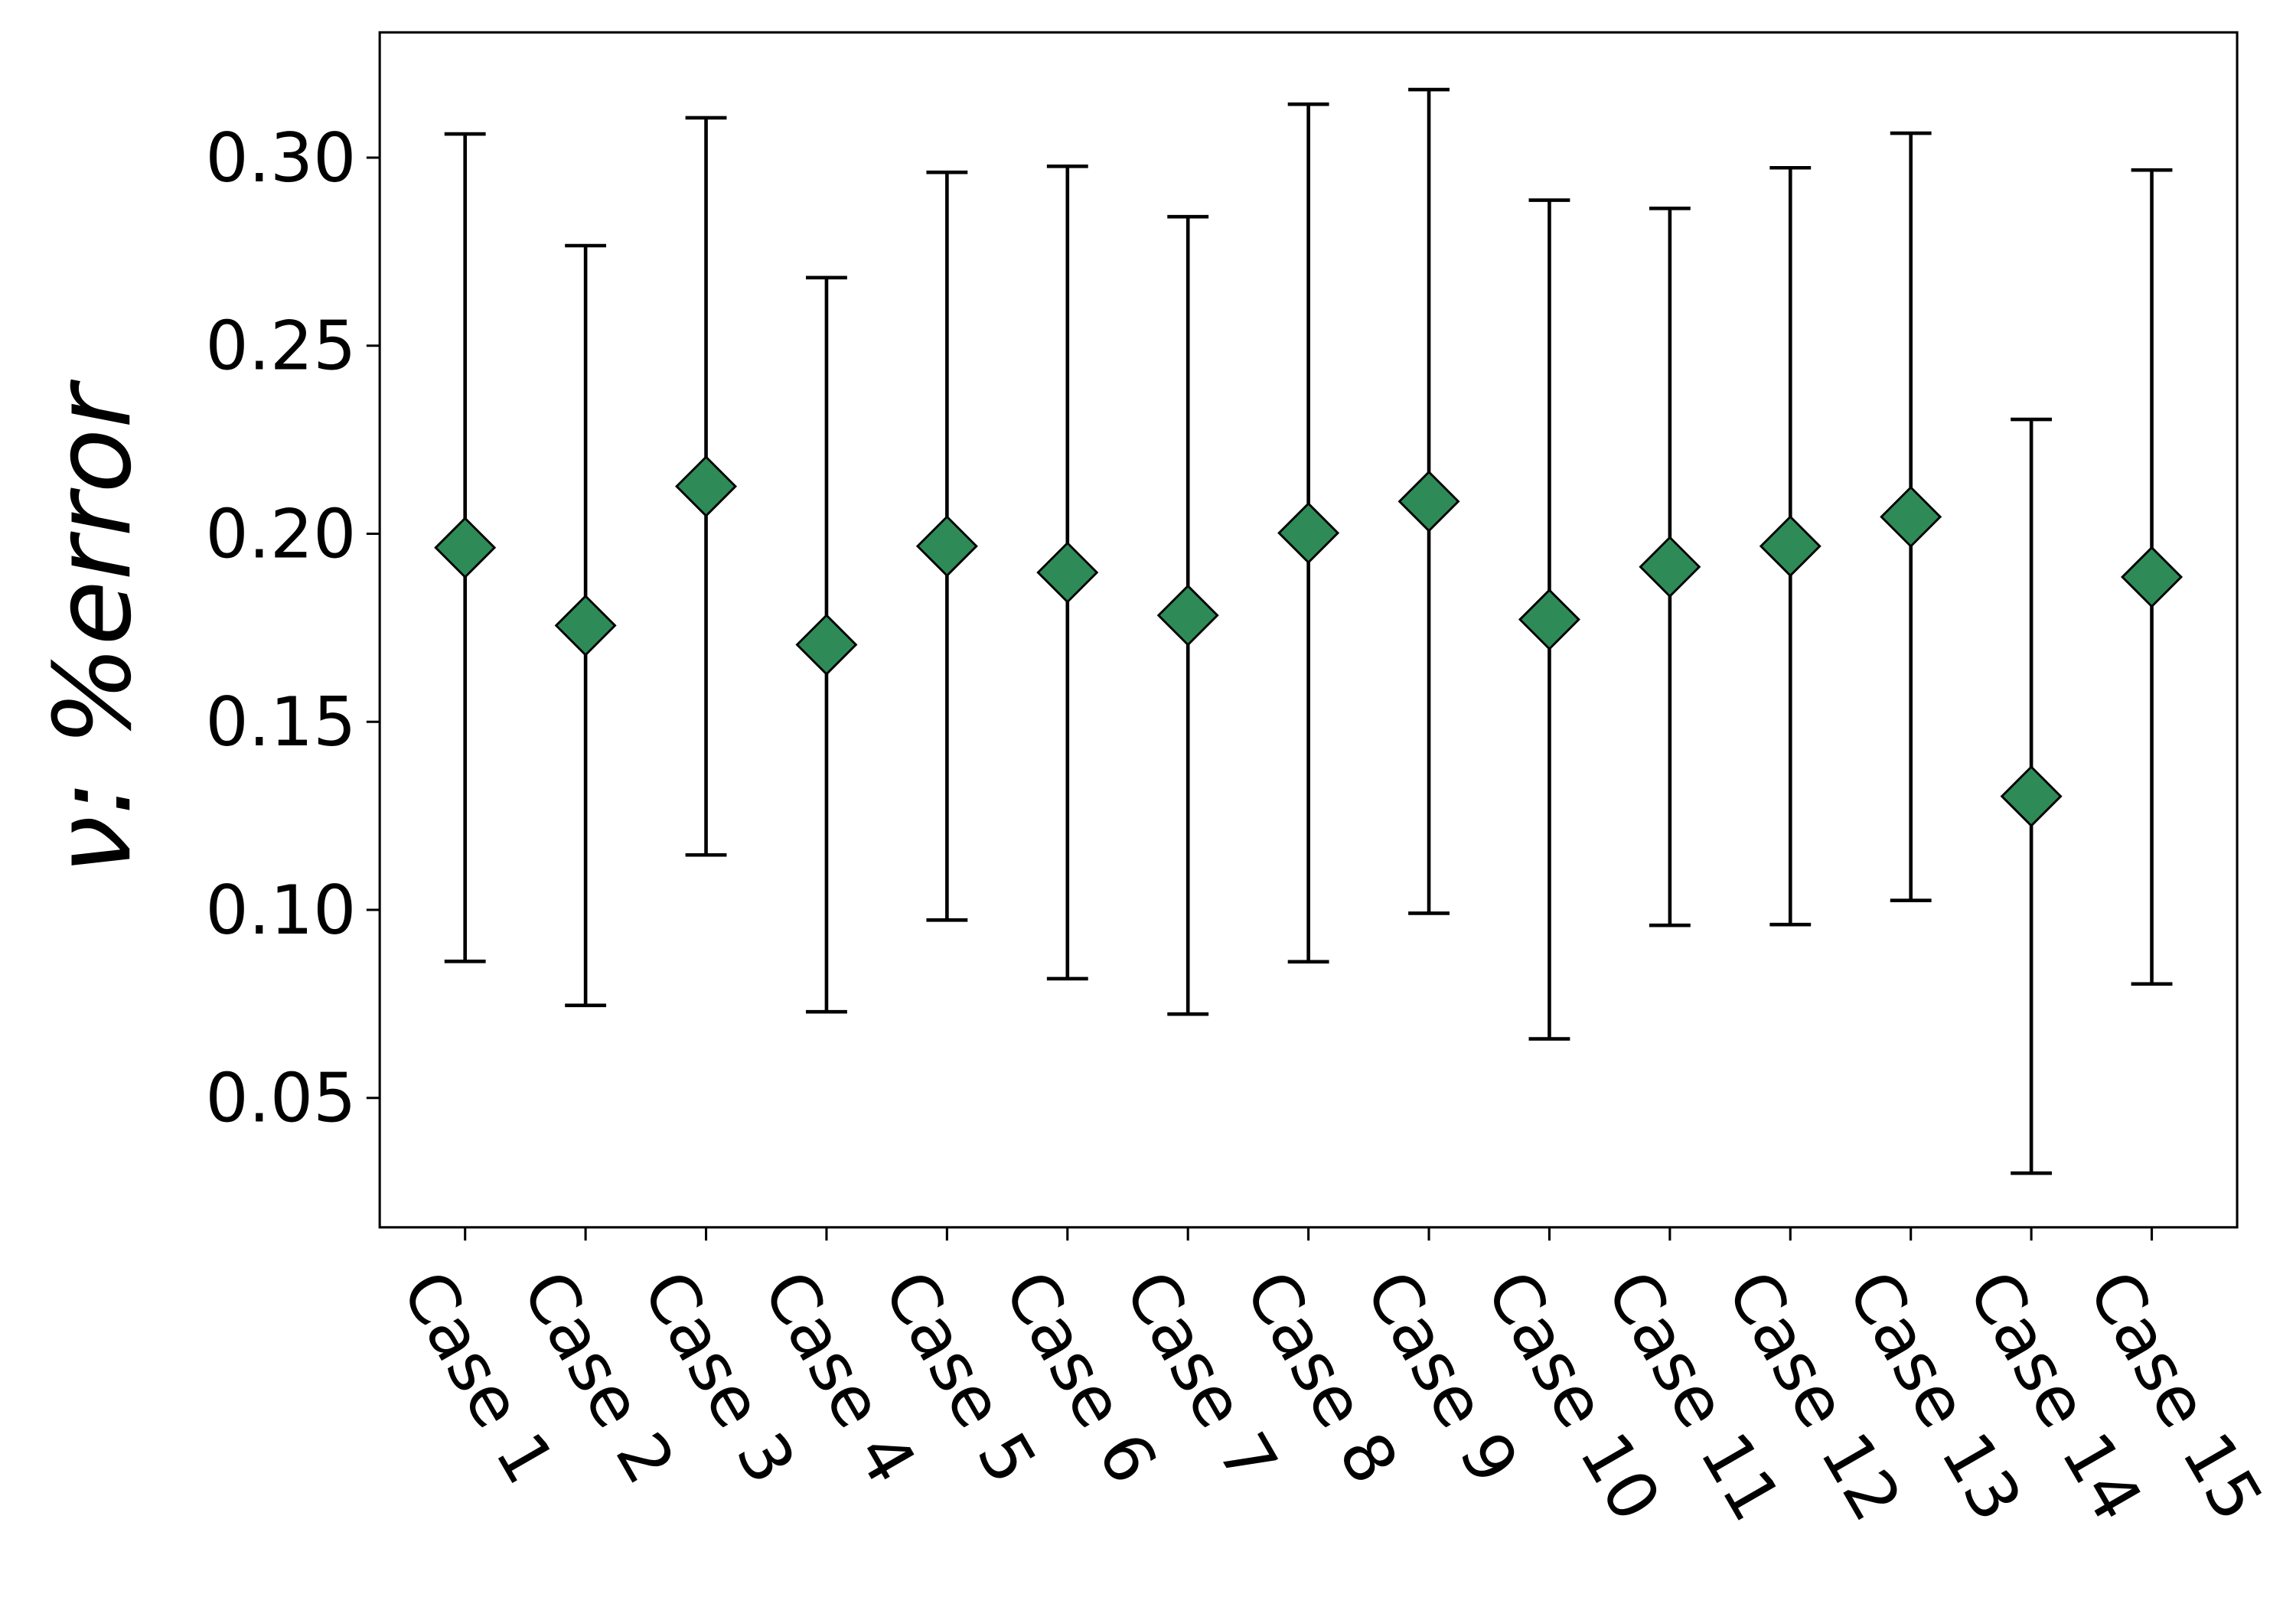  I want to click on y-tick-label: 0.20, so click(280, 533).